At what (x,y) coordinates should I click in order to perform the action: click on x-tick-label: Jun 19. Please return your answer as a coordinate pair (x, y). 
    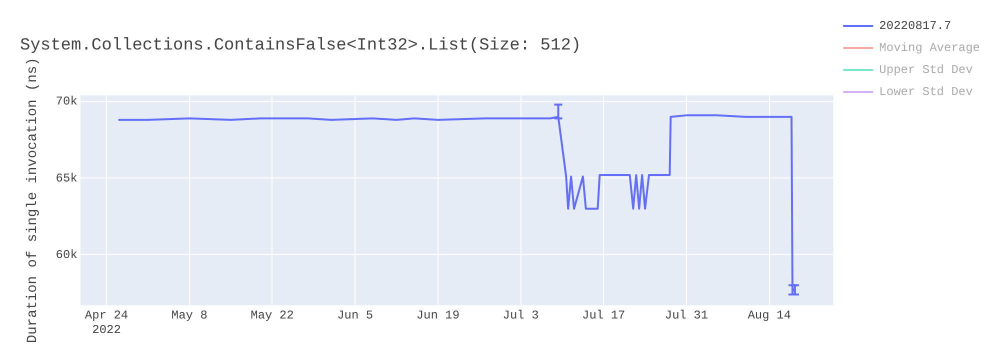
    Looking at the image, I should click on (438, 315).